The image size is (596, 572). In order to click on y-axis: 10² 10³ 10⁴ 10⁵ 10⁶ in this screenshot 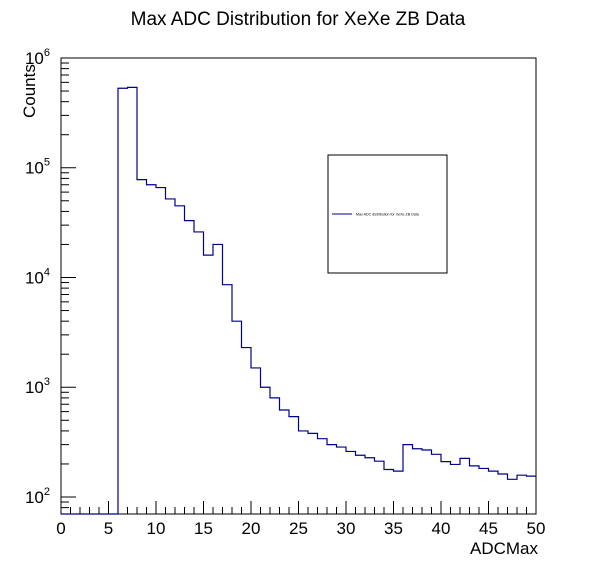, I will do `click(50, 281)`.